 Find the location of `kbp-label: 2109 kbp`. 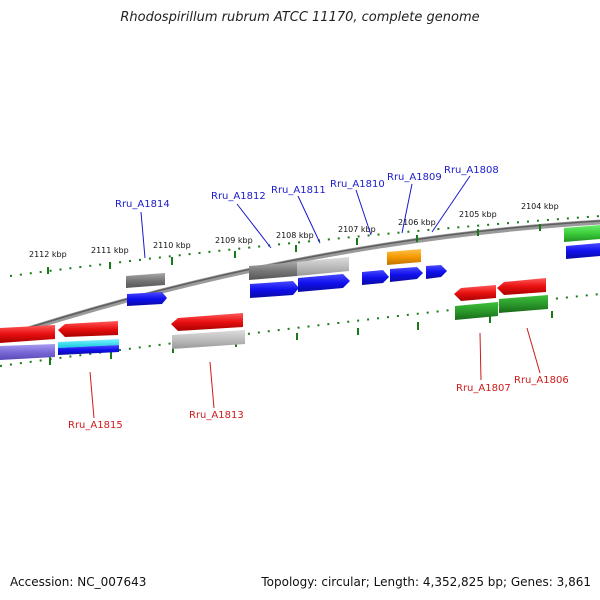

kbp-label: 2109 kbp is located at coordinates (234, 240).